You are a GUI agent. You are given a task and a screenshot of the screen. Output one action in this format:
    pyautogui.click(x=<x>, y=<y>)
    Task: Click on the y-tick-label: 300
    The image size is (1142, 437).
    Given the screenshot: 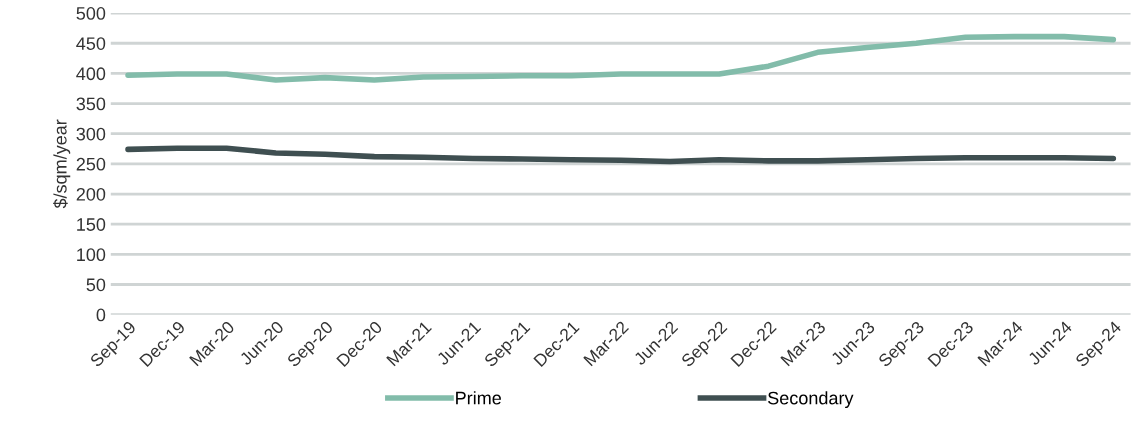 What is the action you would take?
    pyautogui.click(x=91, y=134)
    